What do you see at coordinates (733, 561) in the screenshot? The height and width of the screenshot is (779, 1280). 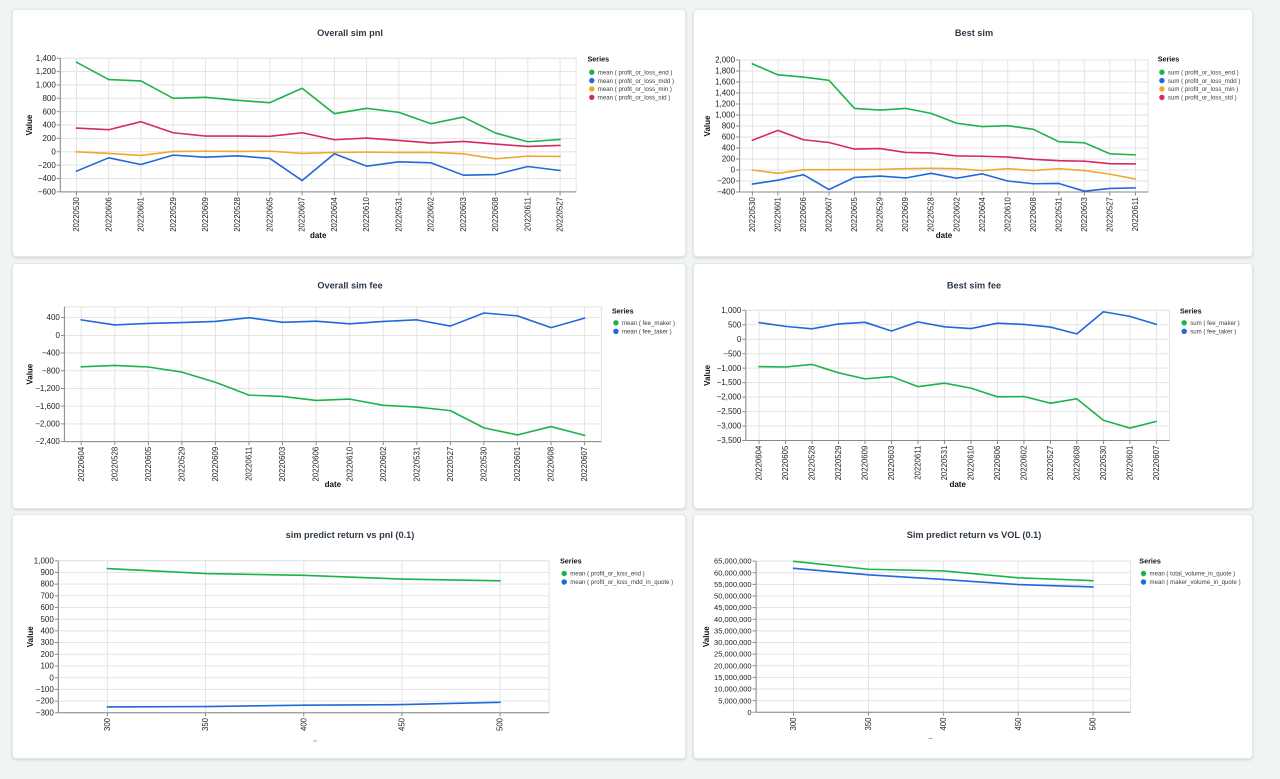 I see `svg-text: 65,000,000` at bounding box center [733, 561].